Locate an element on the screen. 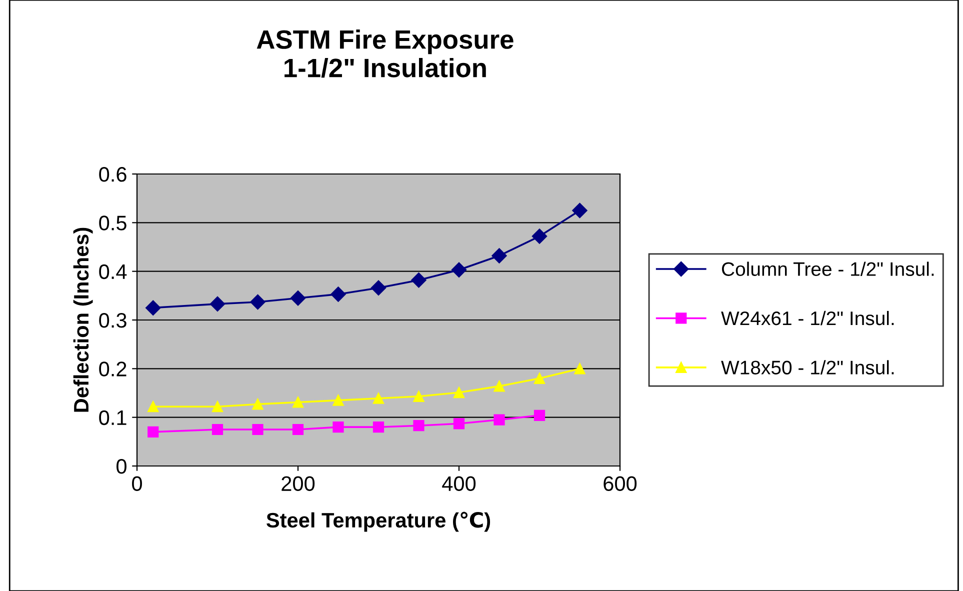 The height and width of the screenshot is (591, 963). y-tick-label: 0.2 is located at coordinates (112, 369).